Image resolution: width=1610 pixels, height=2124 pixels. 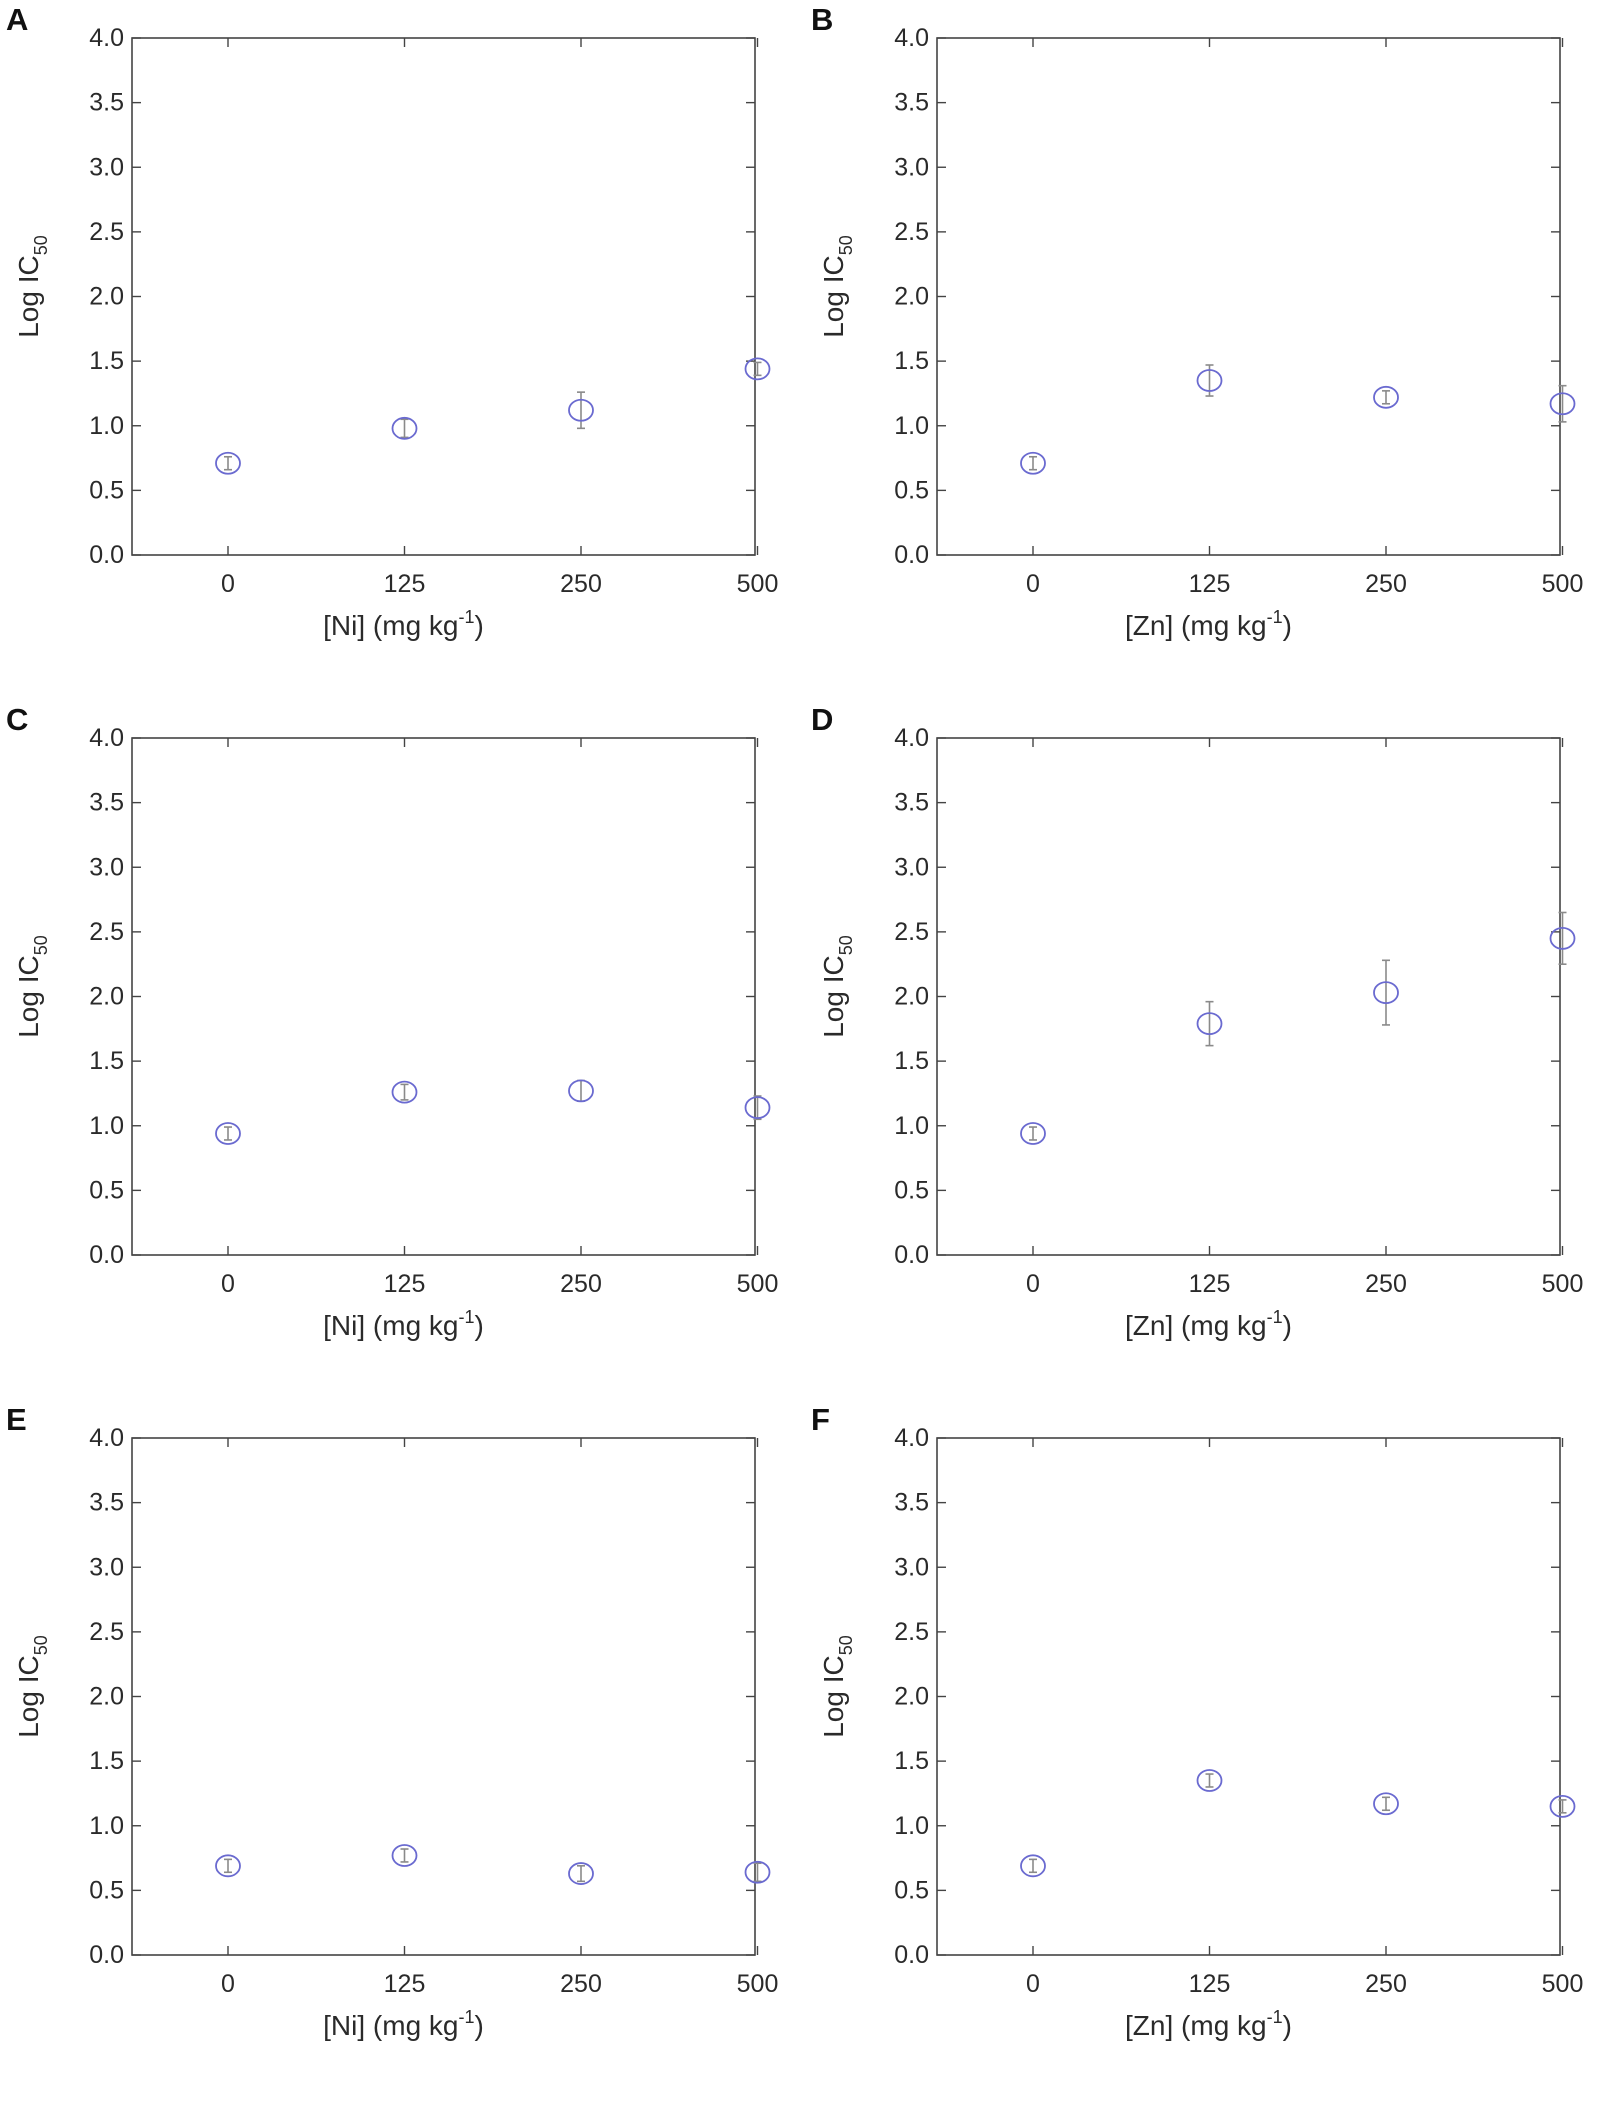 I want to click on panel-letter: D, so click(x=822, y=719).